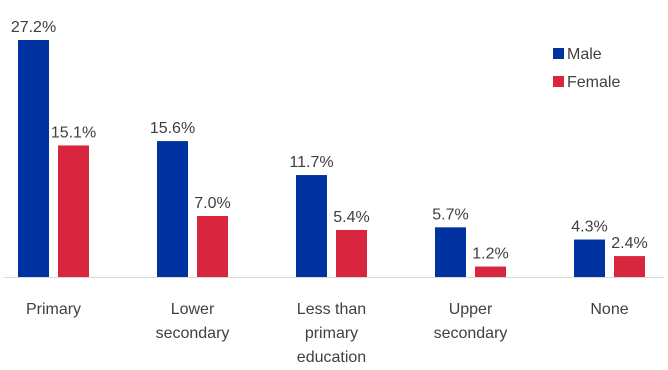 Image resolution: width=668 pixels, height=370 pixels. Describe the element at coordinates (471, 309) in the screenshot. I see `category-label-3-line-0: Upper` at that location.